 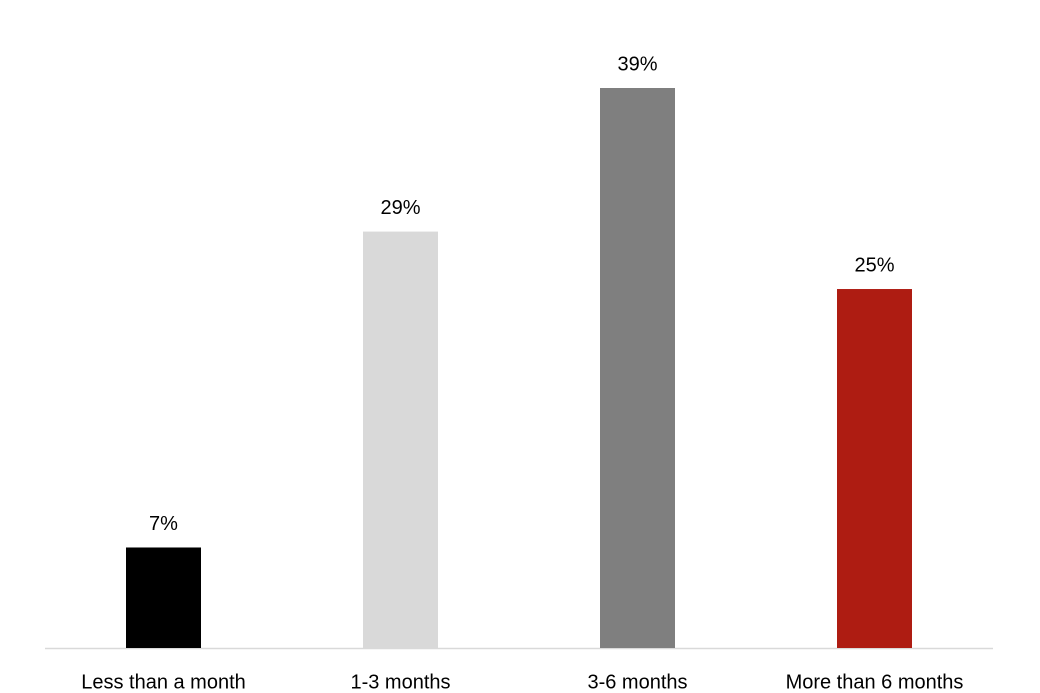 What do you see at coordinates (400, 208) in the screenshot?
I see `value-label: 29%` at bounding box center [400, 208].